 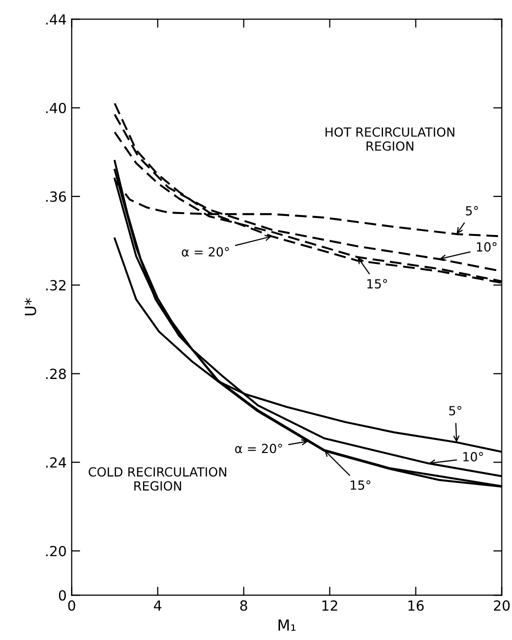 What do you see at coordinates (56, 551) in the screenshot?
I see `y-tick-label: .20` at bounding box center [56, 551].